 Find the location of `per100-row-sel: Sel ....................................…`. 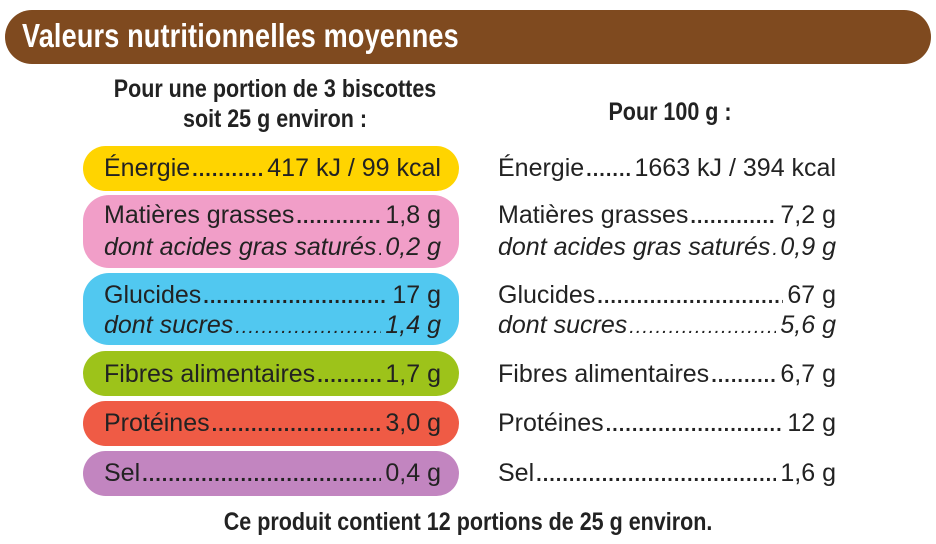

per100-row-sel: Sel ....................................… is located at coordinates (667, 473).